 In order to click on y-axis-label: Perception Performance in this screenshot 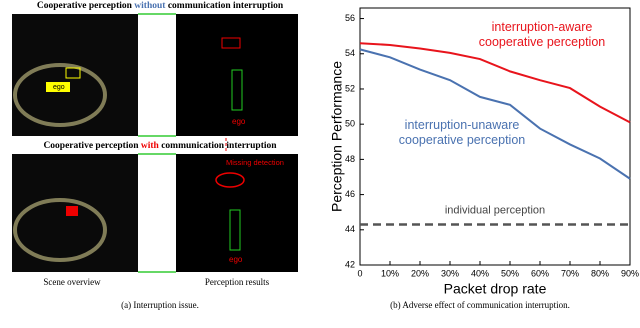, I will do `click(337, 136)`.